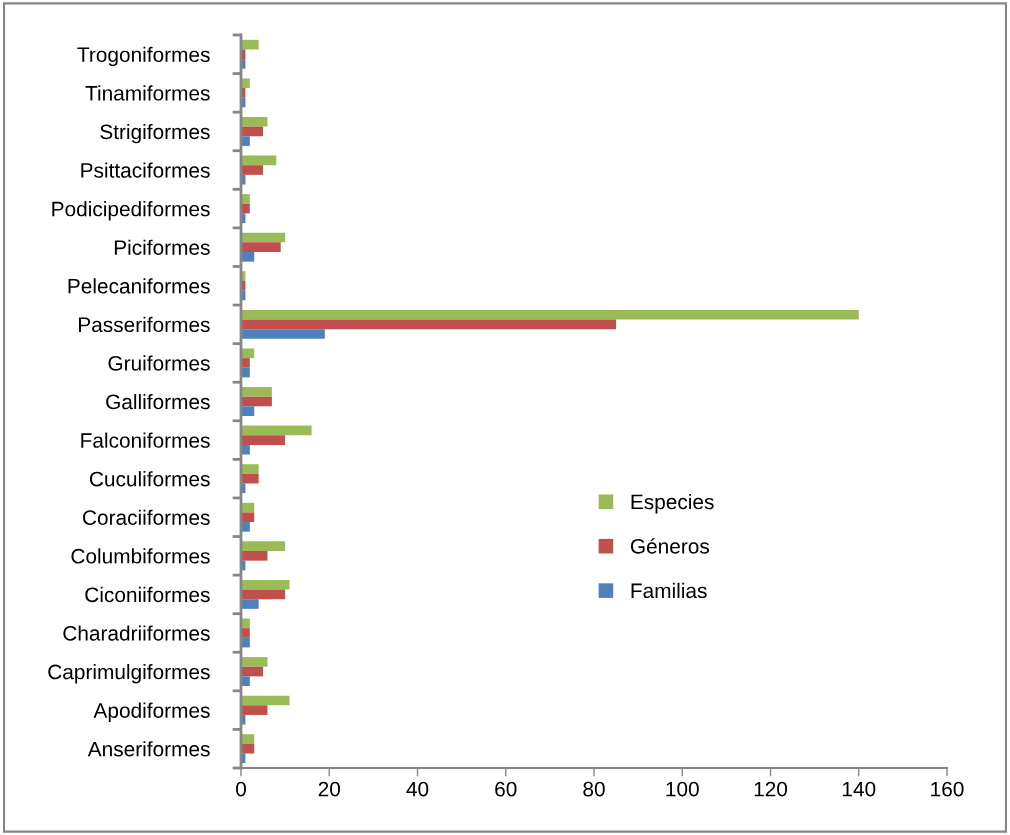 This screenshot has width=1010, height=835. Describe the element at coordinates (670, 546) in the screenshot. I see `legend-label: Géneros` at that location.